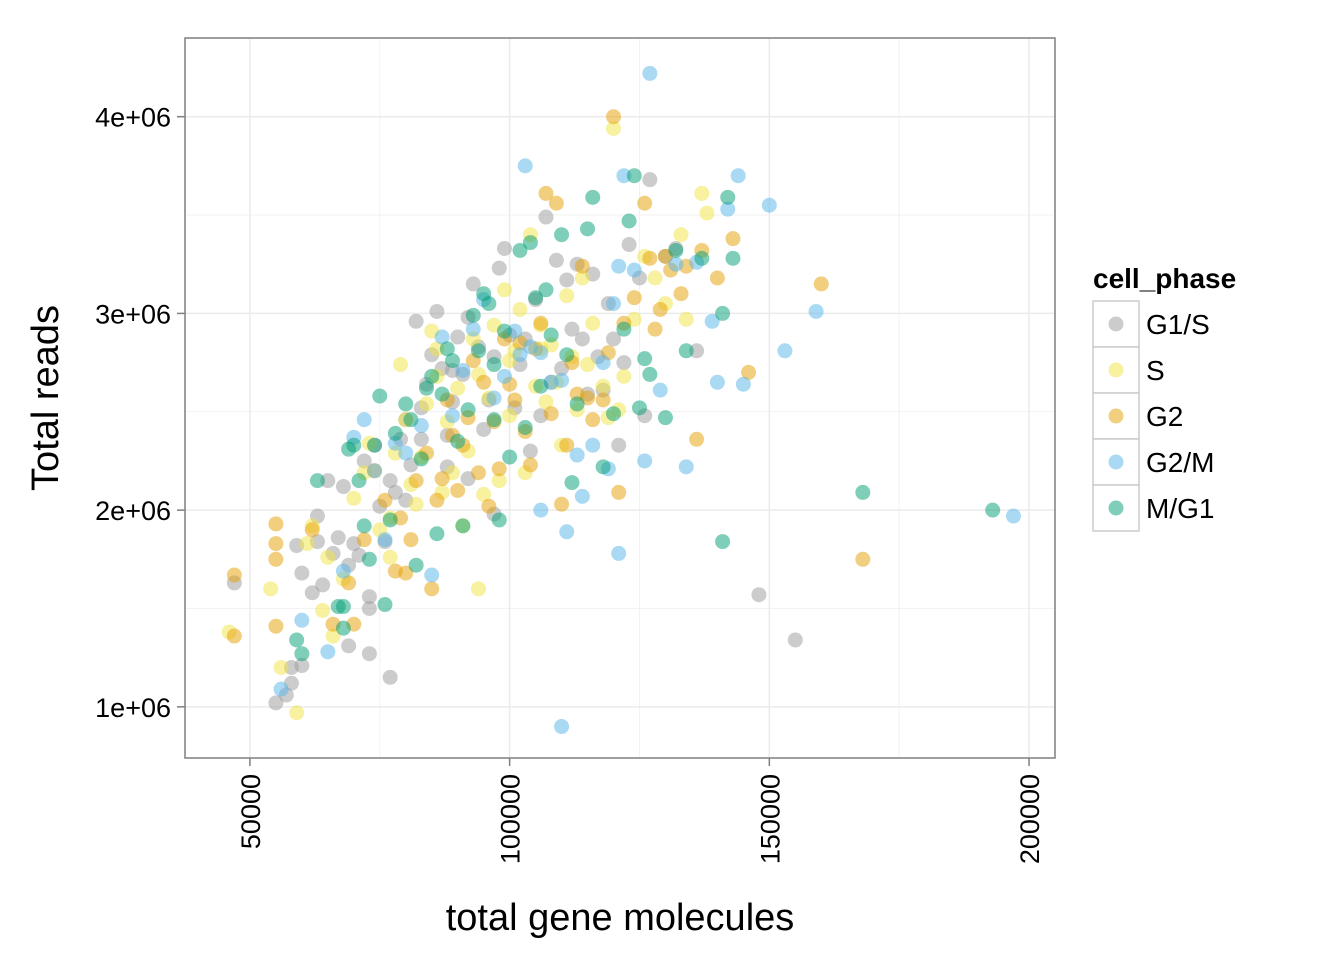 The image size is (1344, 960). I want to click on legend-label: G2/M, so click(1180, 462).